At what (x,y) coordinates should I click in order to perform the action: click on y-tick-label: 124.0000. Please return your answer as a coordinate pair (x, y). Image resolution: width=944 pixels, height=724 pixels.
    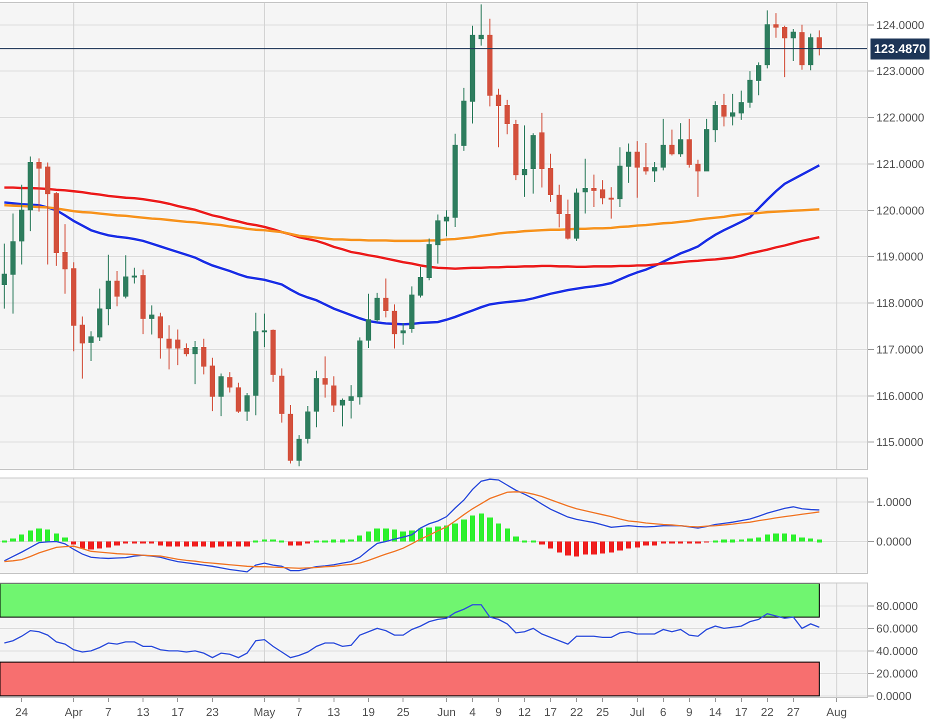
    Looking at the image, I should click on (900, 26).